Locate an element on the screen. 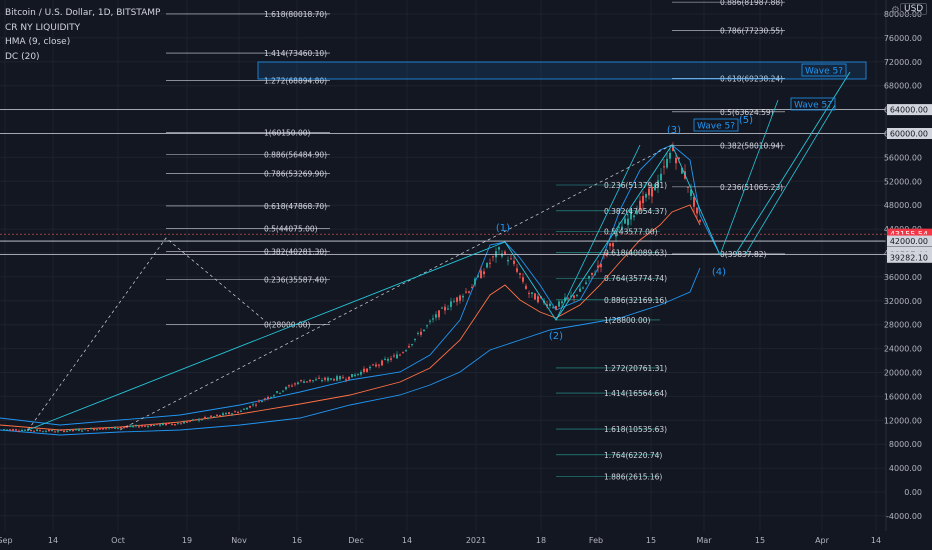 The image size is (932, 550). gear-icon: ⚙ is located at coordinates (895, 10).